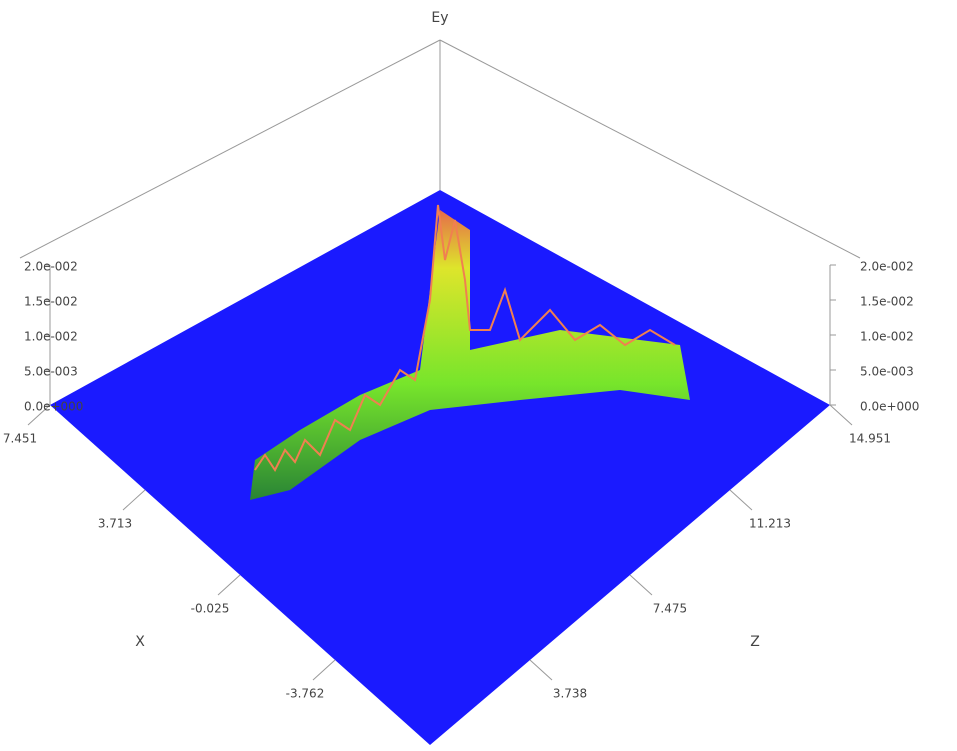 The height and width of the screenshot is (751, 957). I want to click on x-tick-label: -0.025, so click(210, 609).